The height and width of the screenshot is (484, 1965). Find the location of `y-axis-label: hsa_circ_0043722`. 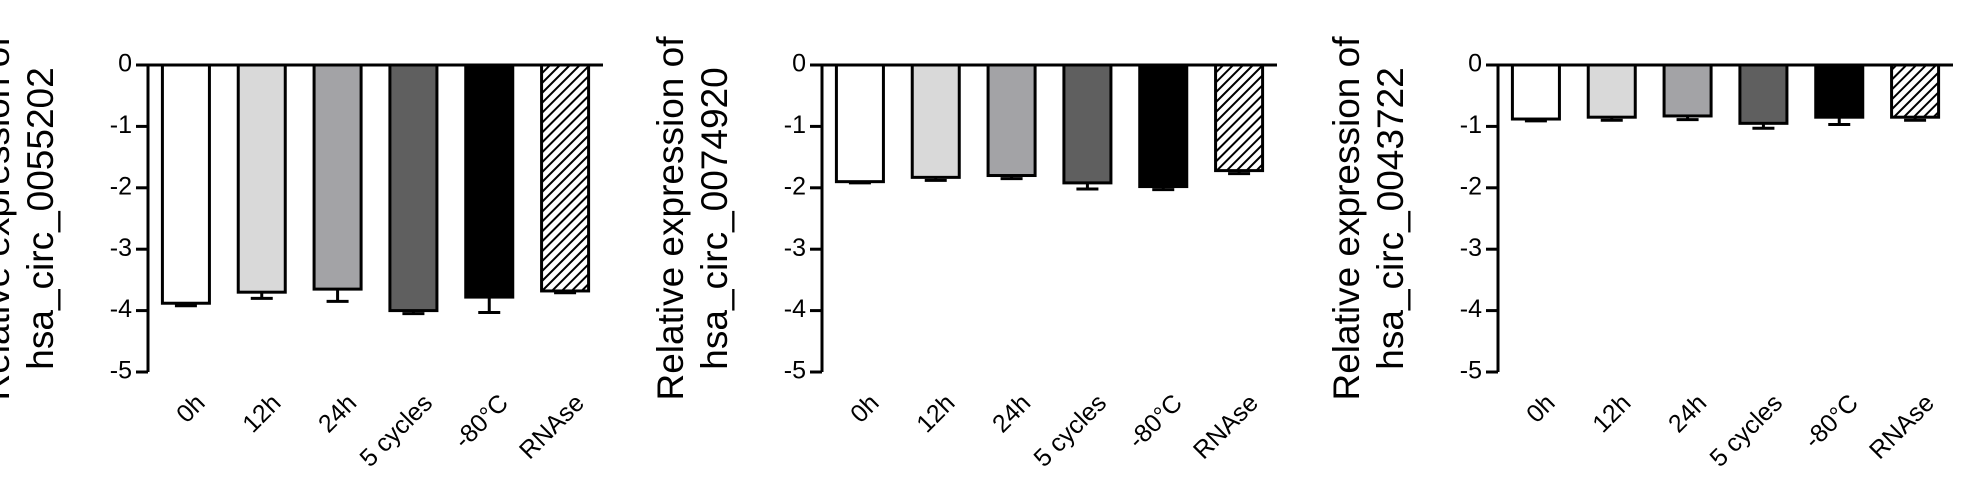

y-axis-label: hsa_circ_0043722 is located at coordinates (1390, 218).